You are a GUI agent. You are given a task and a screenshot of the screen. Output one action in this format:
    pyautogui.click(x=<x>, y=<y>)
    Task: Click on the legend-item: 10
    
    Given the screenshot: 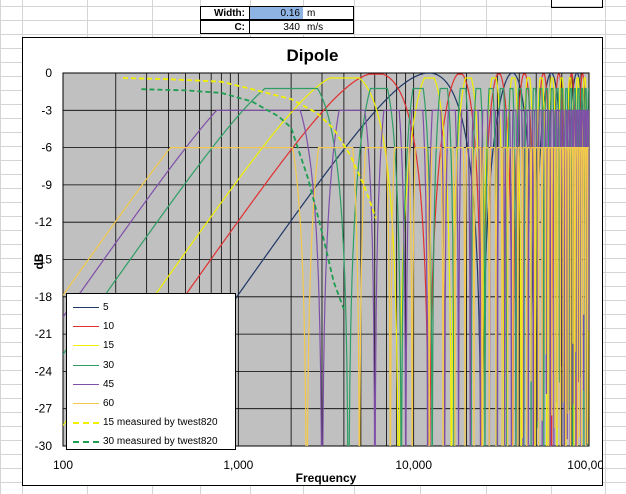 What is the action you would take?
    pyautogui.click(x=151, y=327)
    